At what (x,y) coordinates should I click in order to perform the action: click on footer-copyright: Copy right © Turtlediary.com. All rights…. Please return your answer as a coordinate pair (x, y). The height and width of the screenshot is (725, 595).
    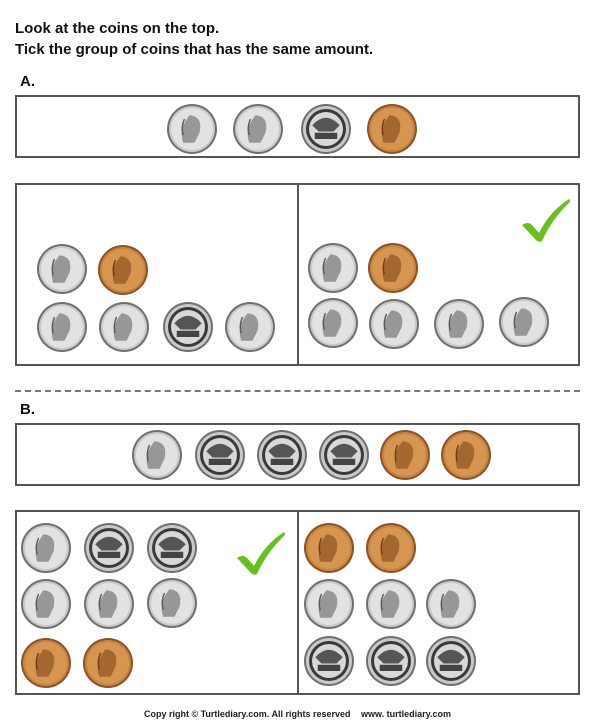
    Looking at the image, I should click on (247, 714).